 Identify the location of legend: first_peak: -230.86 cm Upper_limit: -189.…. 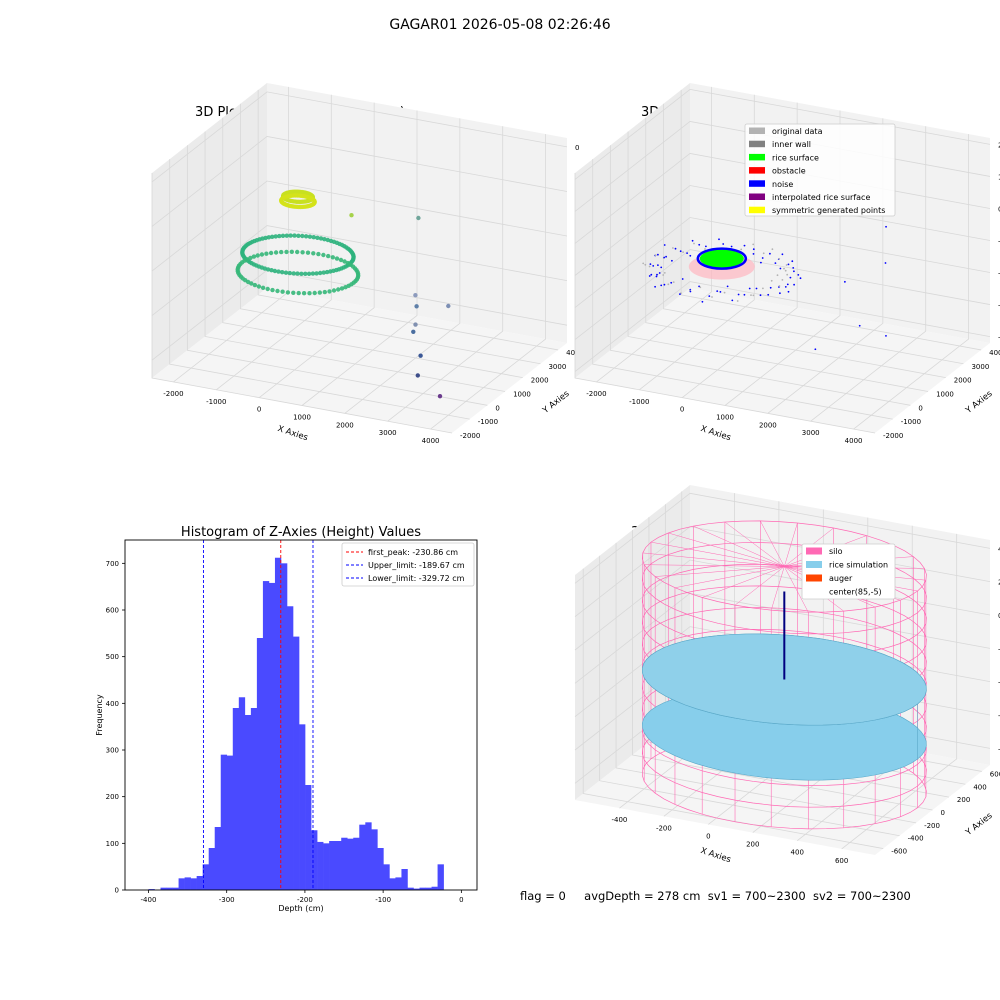
(408, 564).